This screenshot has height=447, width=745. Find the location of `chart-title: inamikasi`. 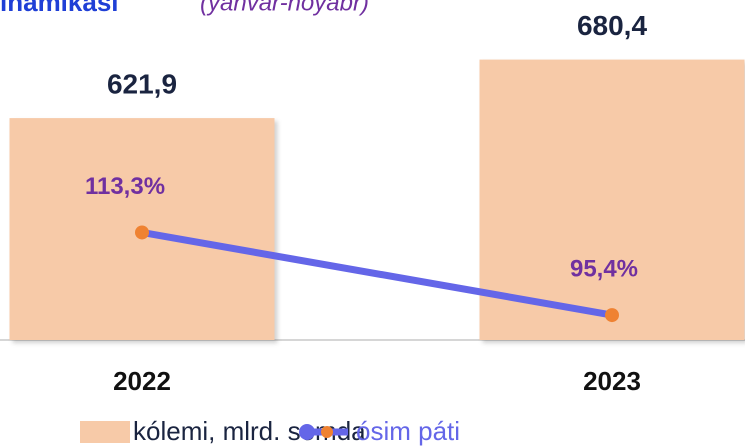

chart-title: inamikasi is located at coordinates (59, 8).